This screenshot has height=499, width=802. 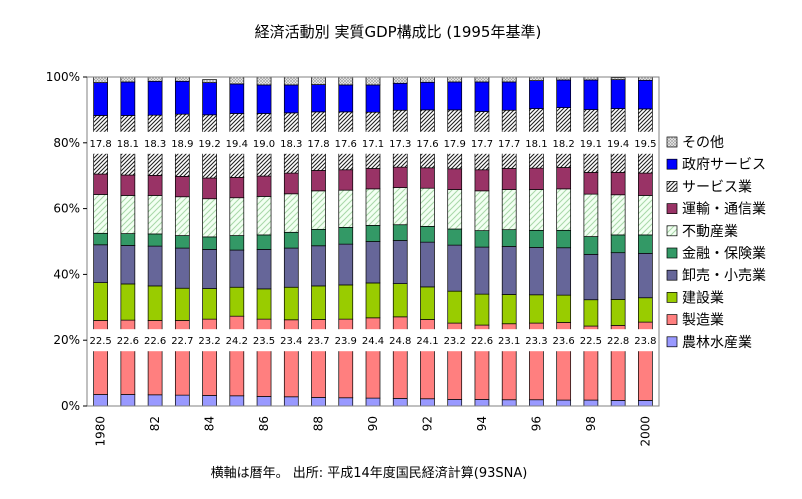 What do you see at coordinates (591, 277) in the screenshot?
I see `bar-segment-3-1998` at bounding box center [591, 277].